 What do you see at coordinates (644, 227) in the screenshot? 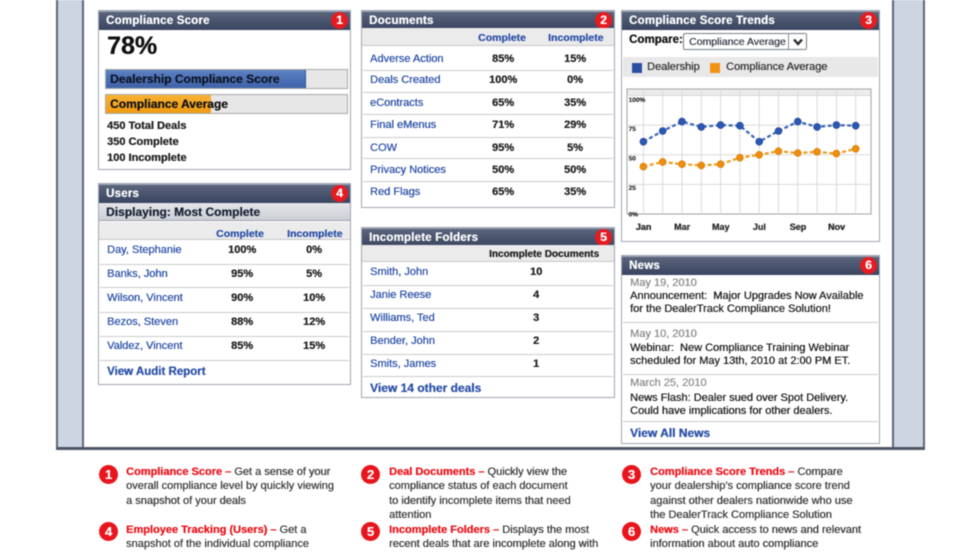
I see `svg-text: Jan` at bounding box center [644, 227].